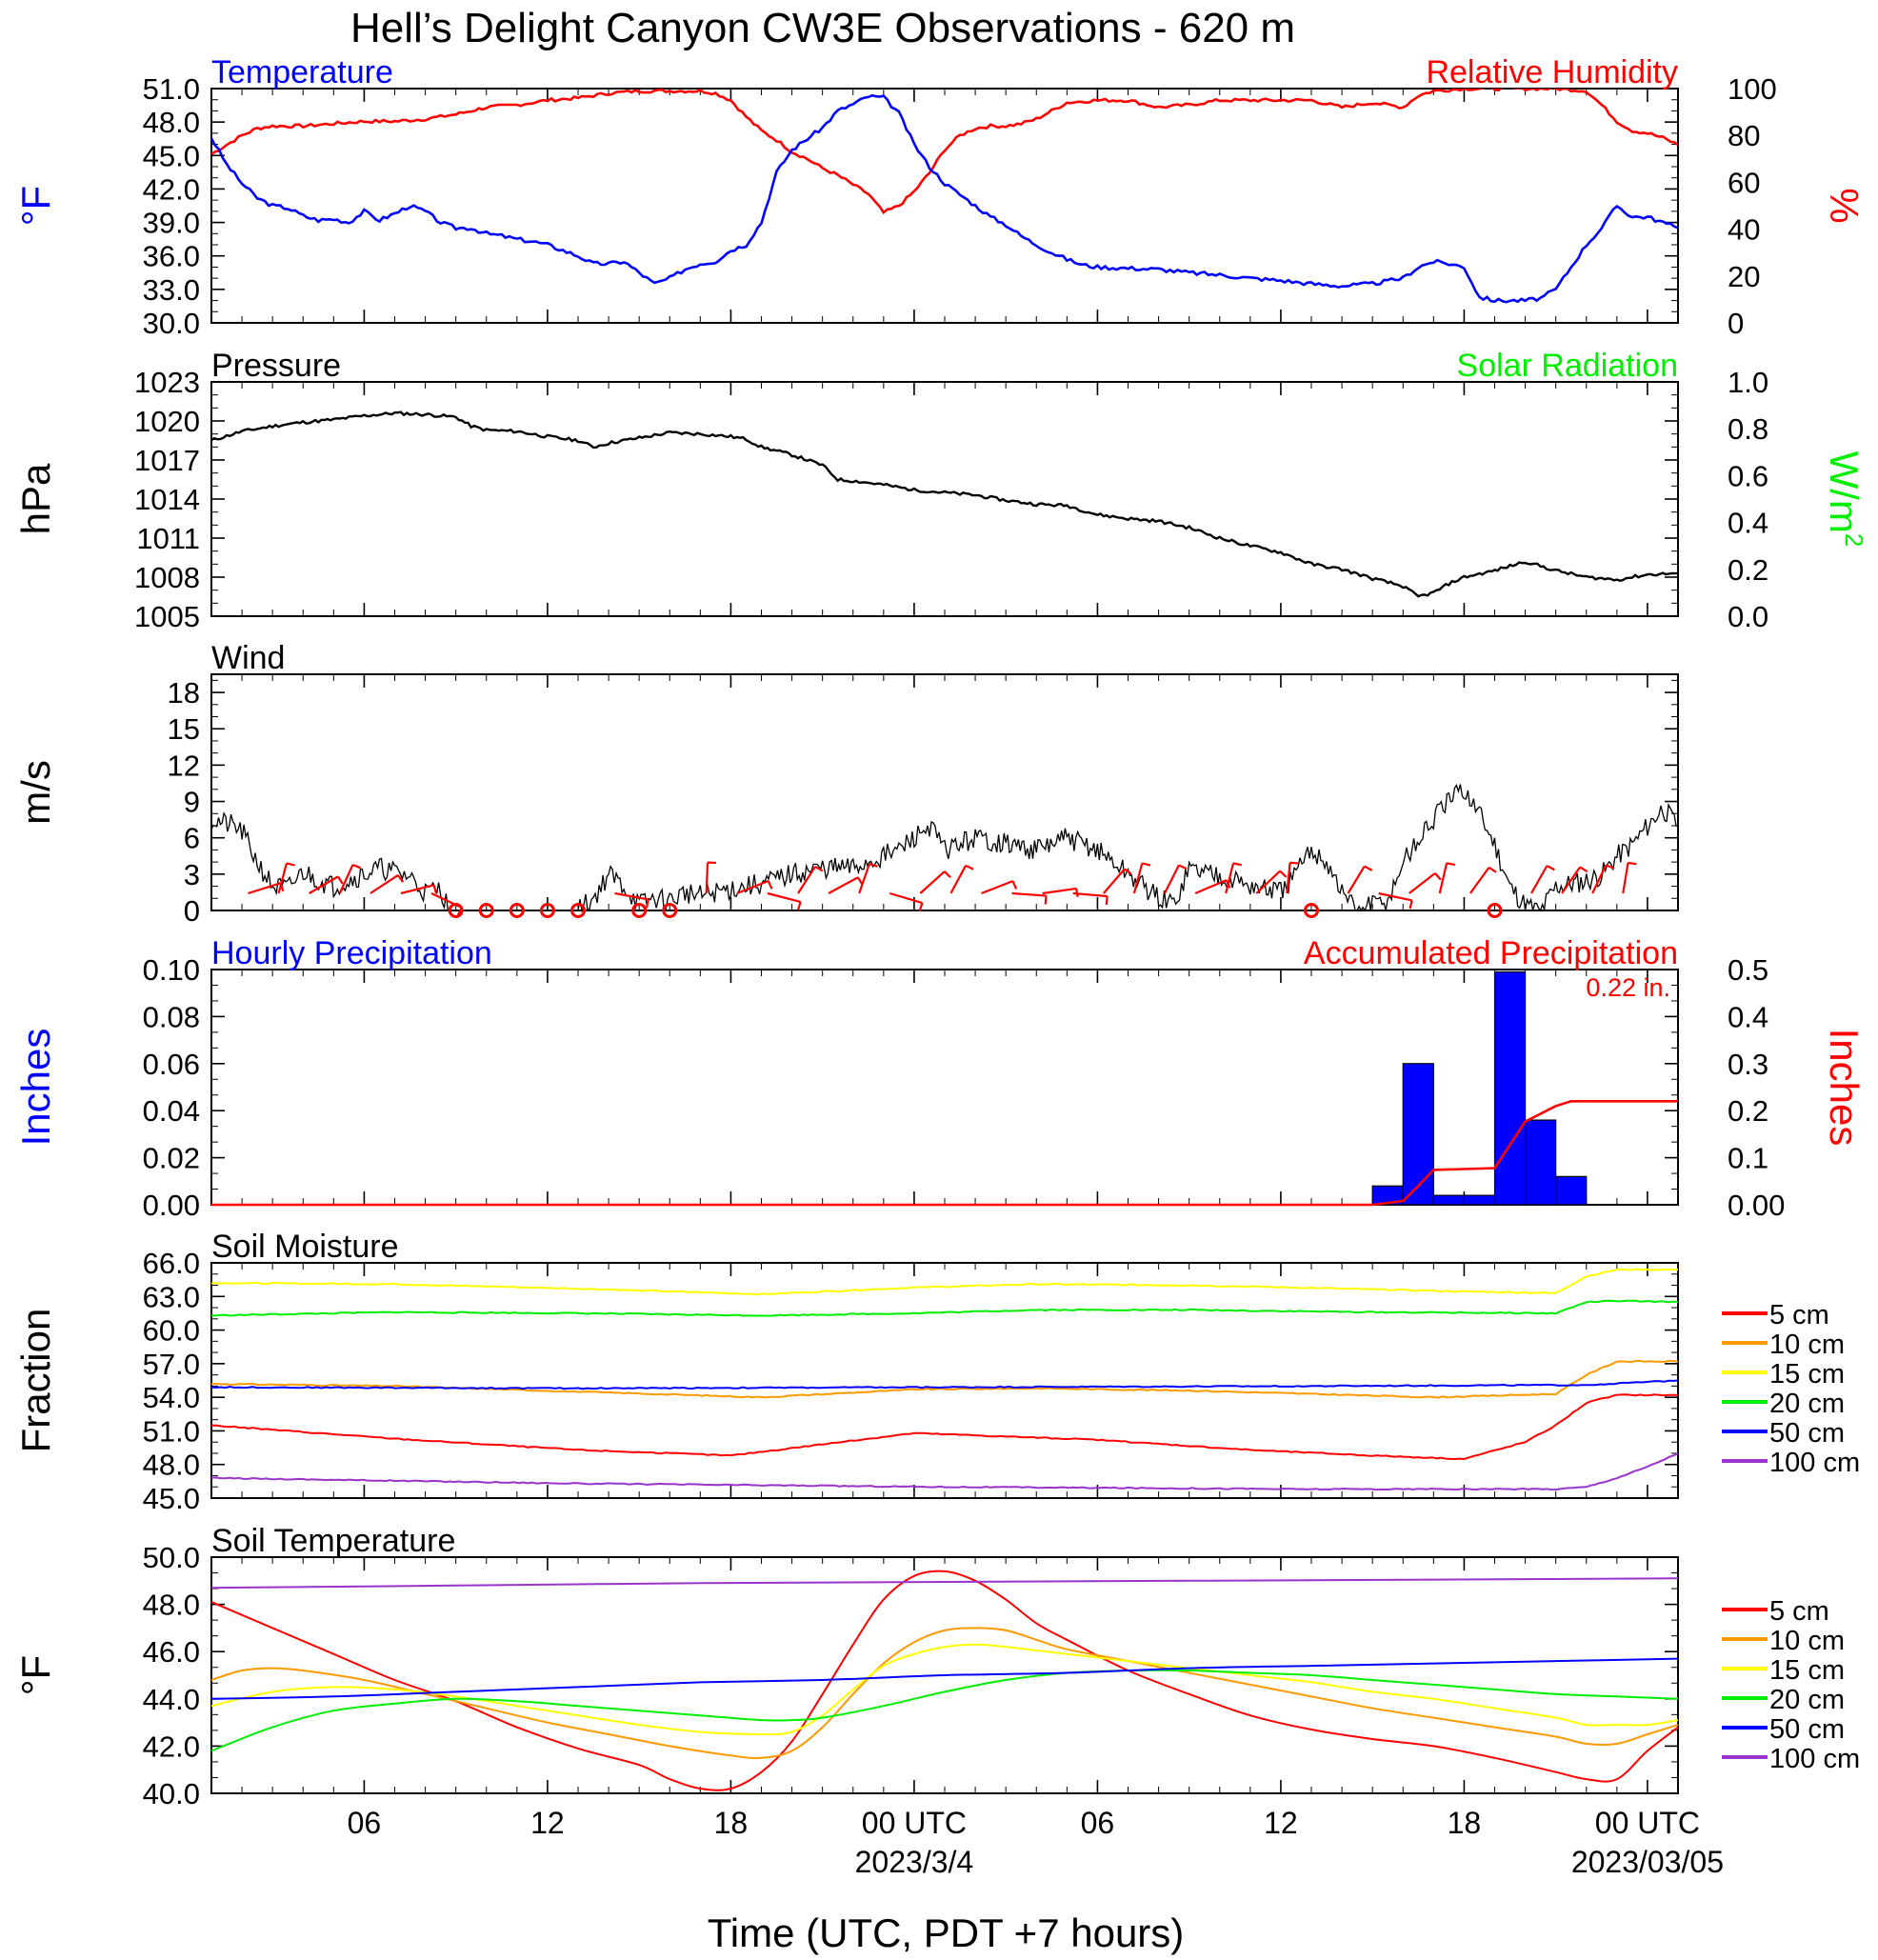 The width and height of the screenshot is (1878, 1960). What do you see at coordinates (914, 1862) in the screenshot?
I see `x-date-label: 2023/3/4` at bounding box center [914, 1862].